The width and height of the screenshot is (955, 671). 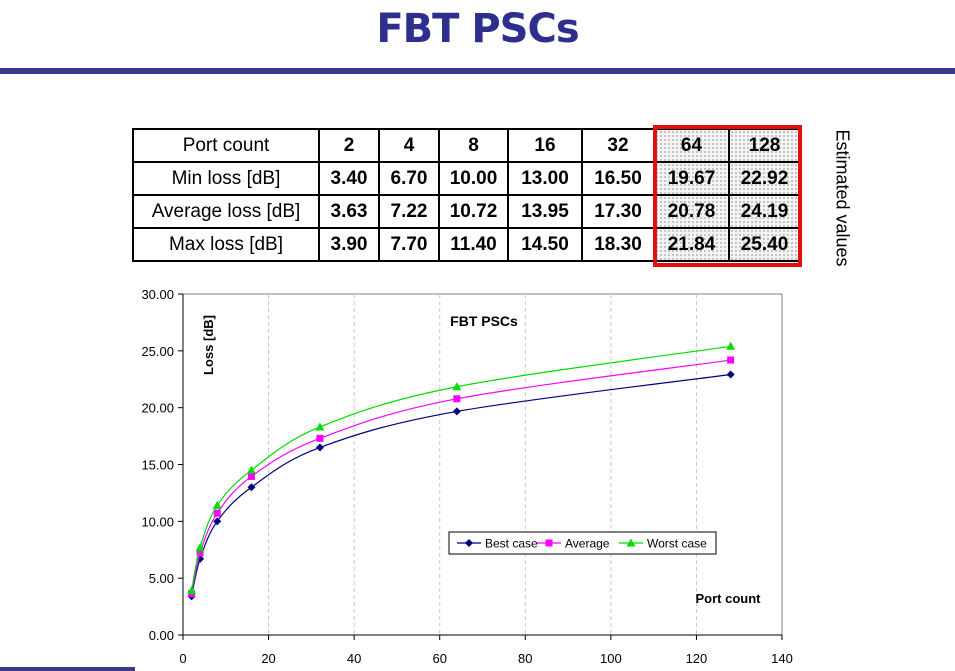 I want to click on row-label: Average loss [dB], so click(x=226, y=211).